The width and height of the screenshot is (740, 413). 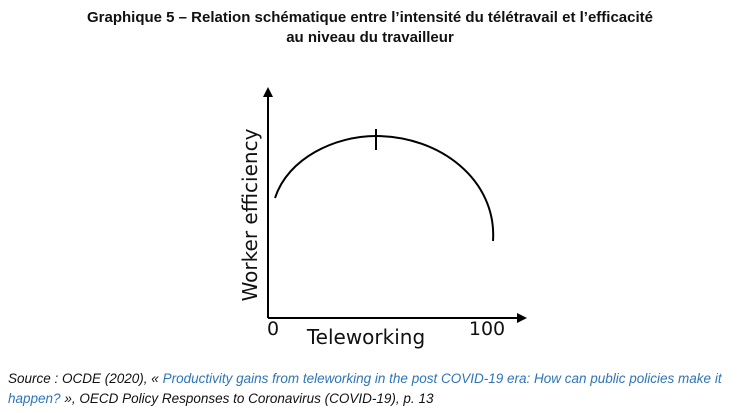 I want to click on source-prefix: Source : OCDE (2020), «, so click(x=85, y=378).